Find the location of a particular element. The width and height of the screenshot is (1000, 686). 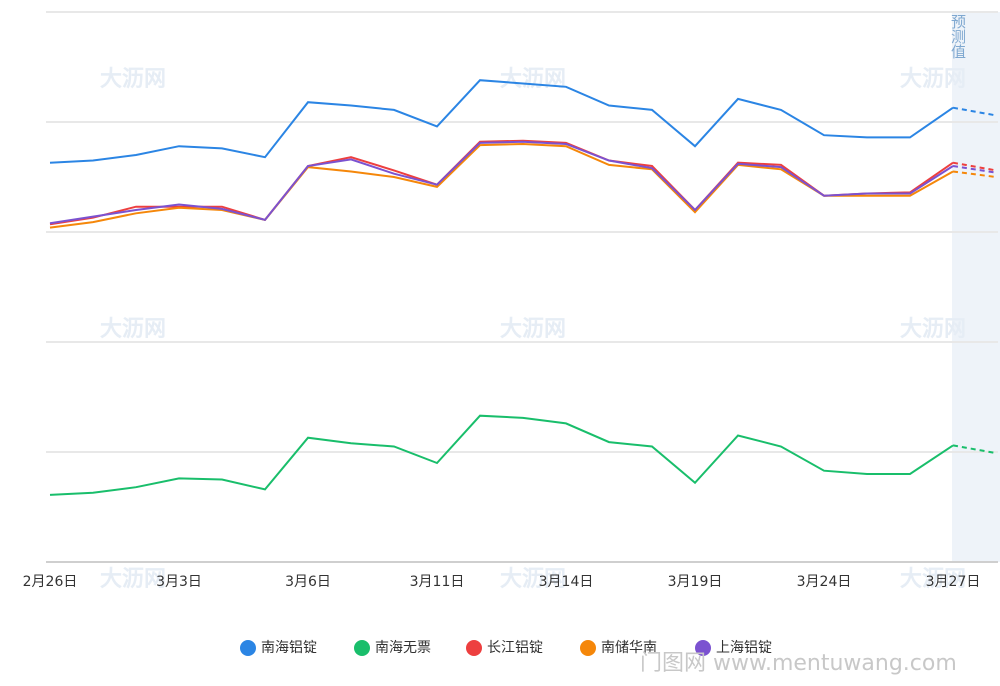

footer-watermark: 门图网 www.mentuwang.com is located at coordinates (798, 663).